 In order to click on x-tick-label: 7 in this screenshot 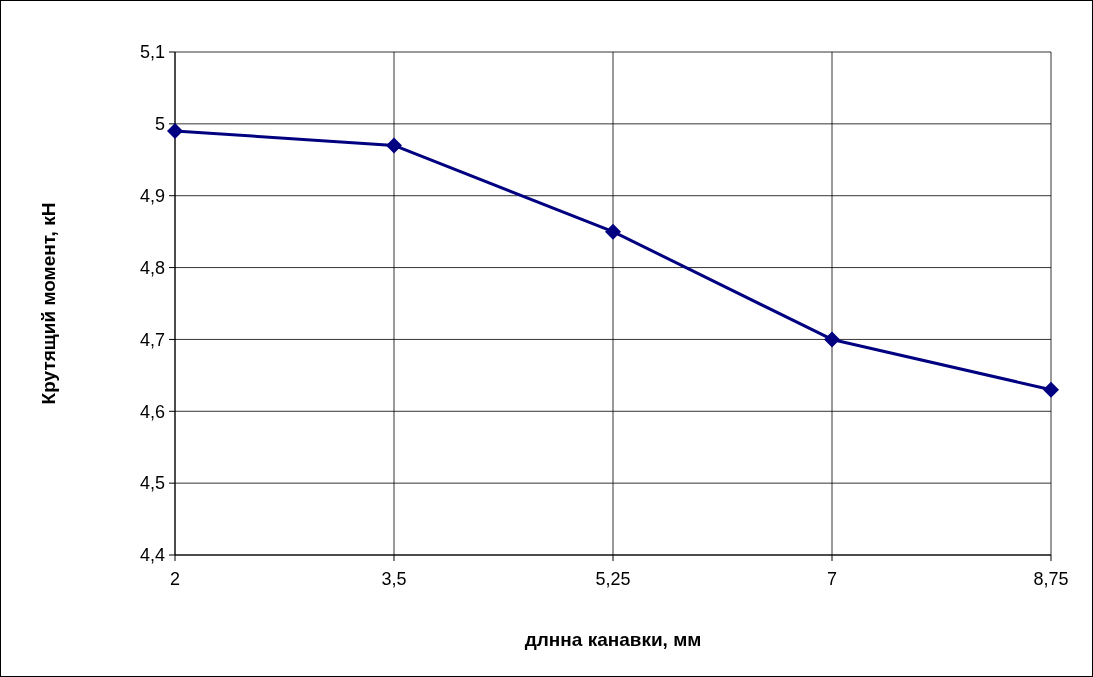, I will do `click(832, 579)`.